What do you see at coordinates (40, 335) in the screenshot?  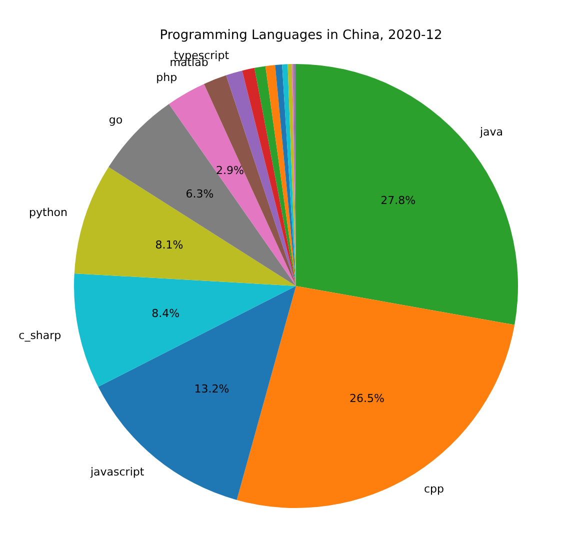 I see `slice-label: c_sharp` at bounding box center [40, 335].